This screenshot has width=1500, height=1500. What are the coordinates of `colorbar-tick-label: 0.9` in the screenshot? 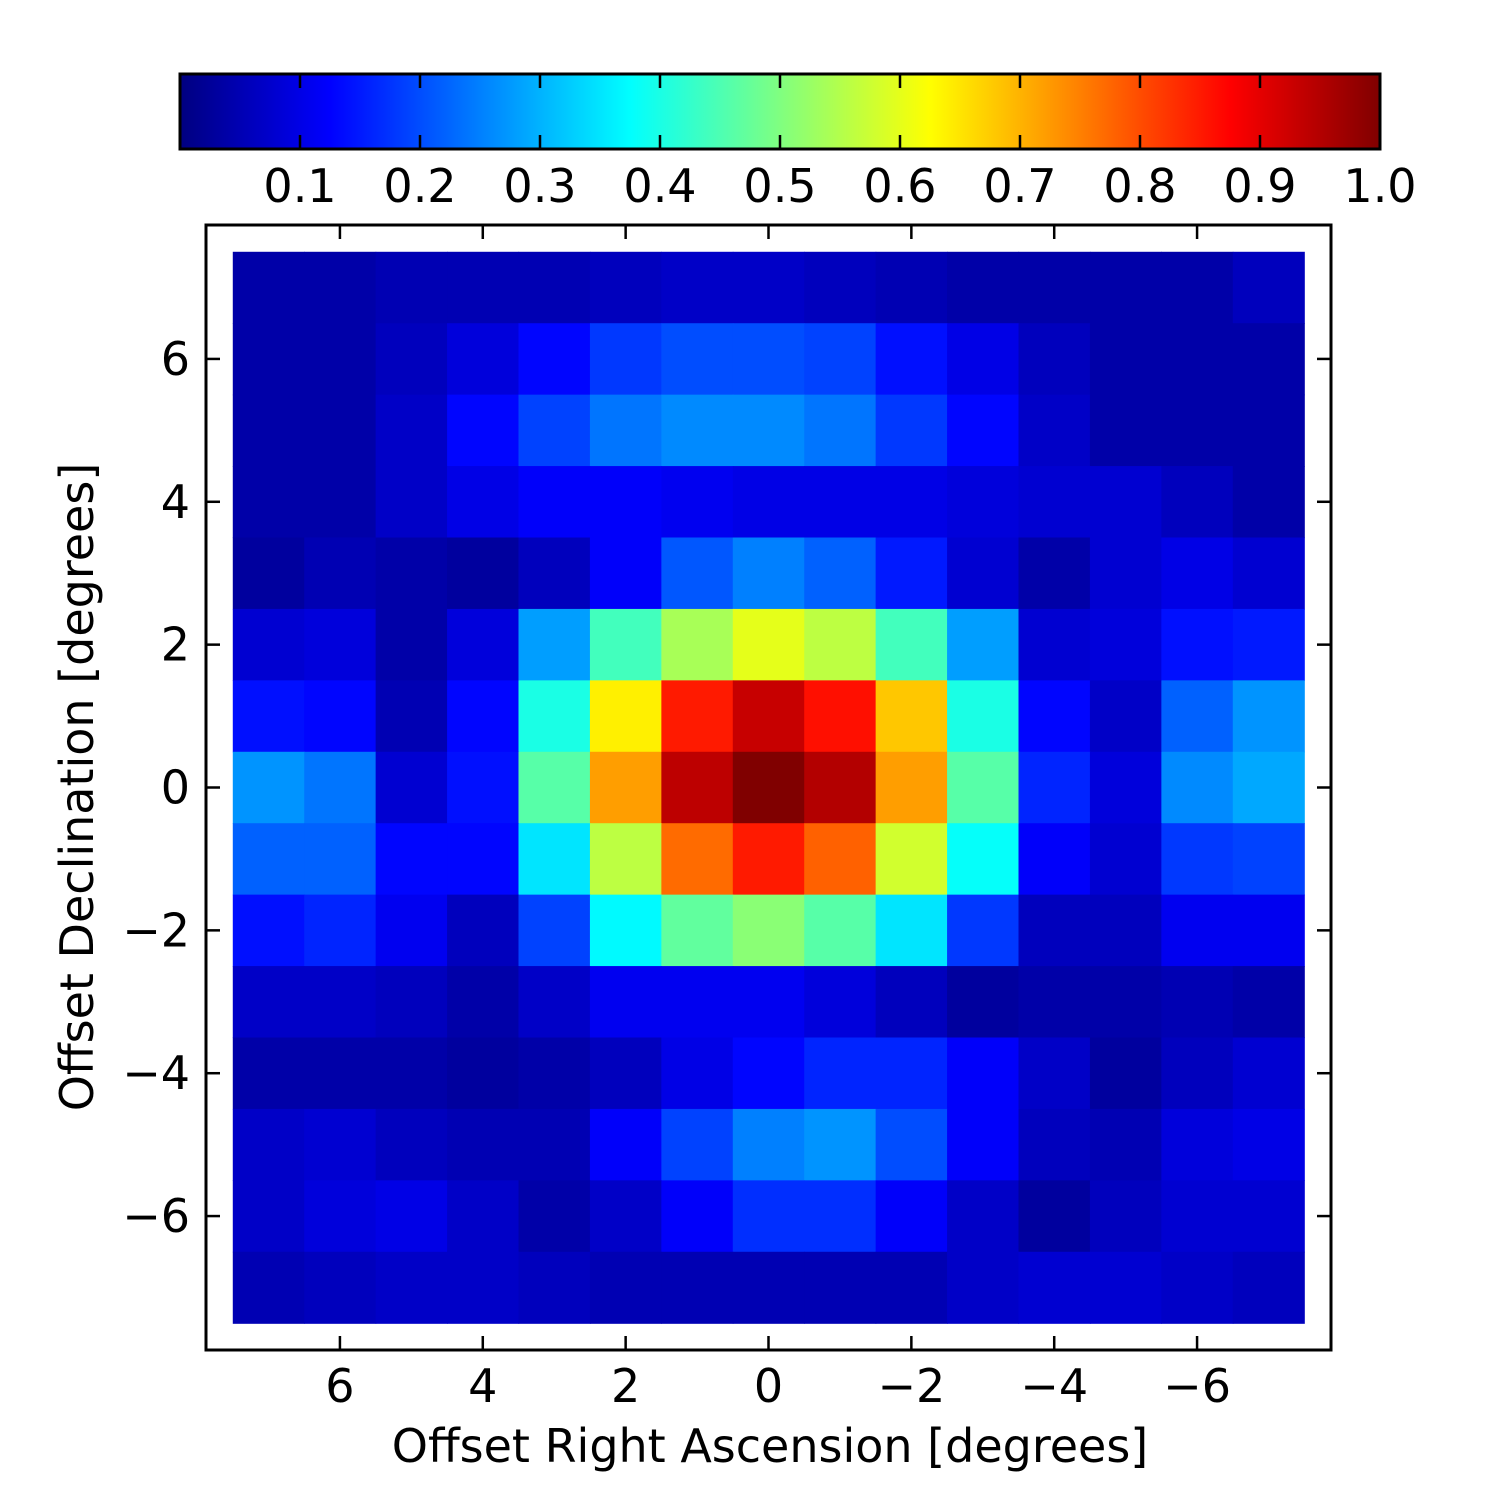 It's located at (1259, 186).